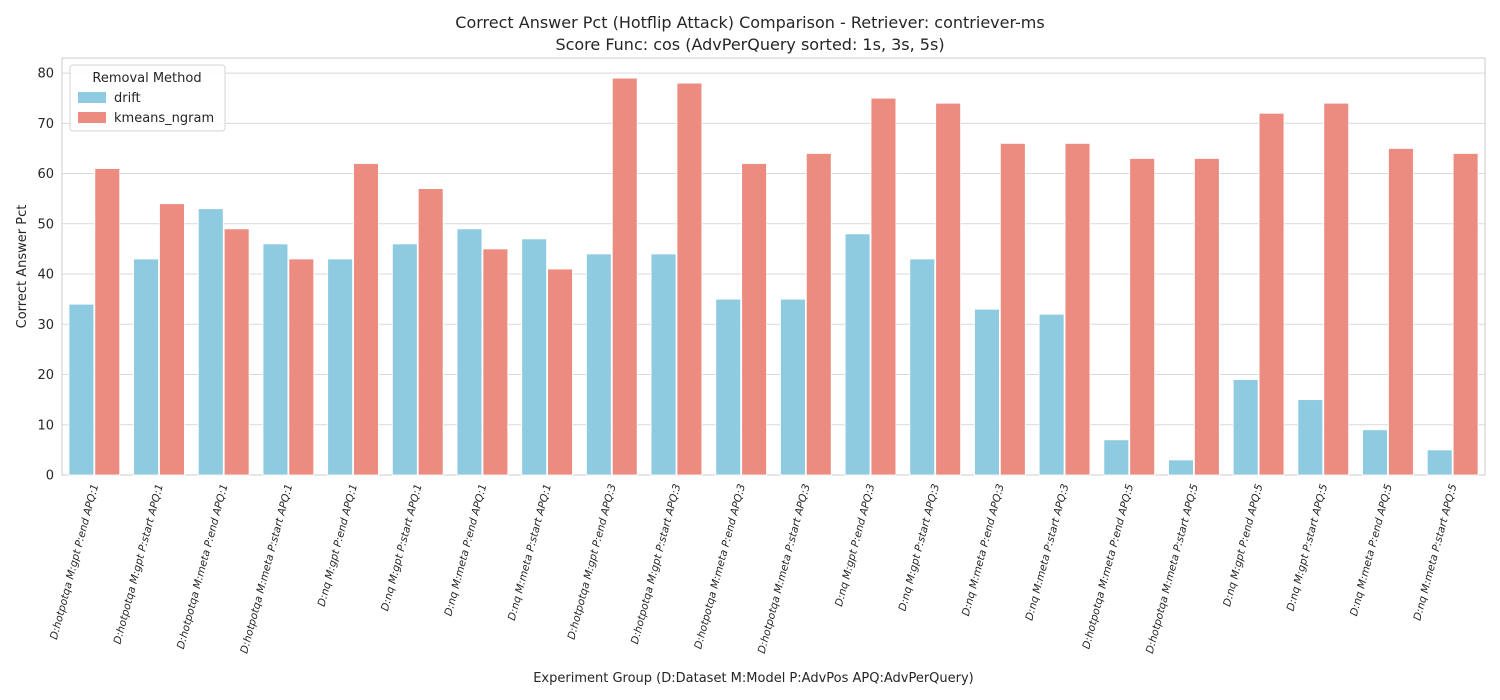  I want to click on legend-swatch-kmeans_ngram, so click(92, 117).